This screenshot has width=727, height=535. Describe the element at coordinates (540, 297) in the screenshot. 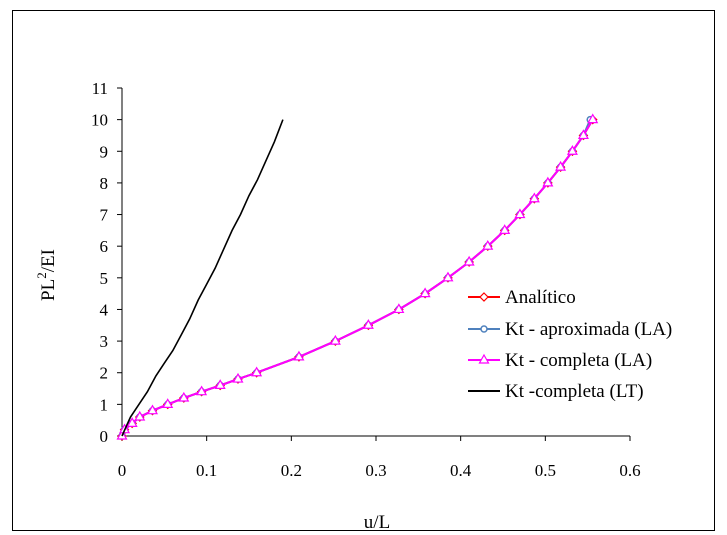

I see `legend-label: Analítico` at that location.